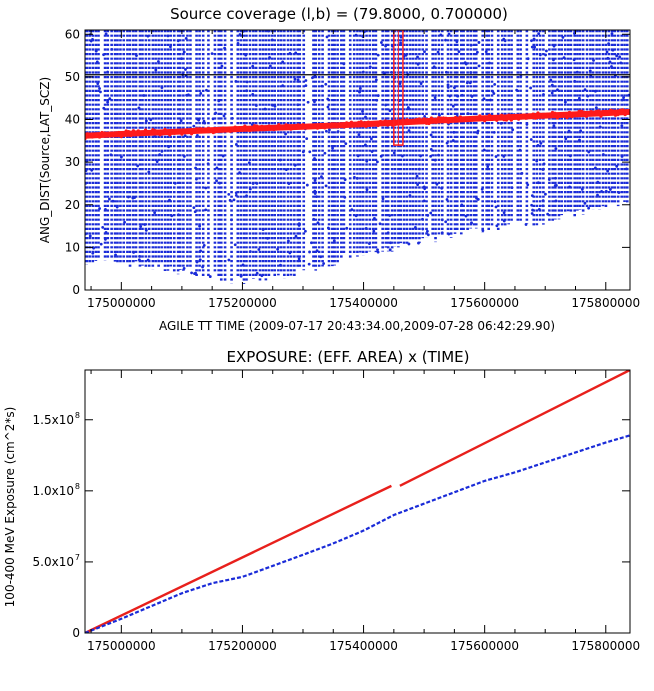 The width and height of the screenshot is (654, 691). I want to click on chart2-ylabel: 100-400 MeV Exposure (cm^2*s), so click(10, 507).